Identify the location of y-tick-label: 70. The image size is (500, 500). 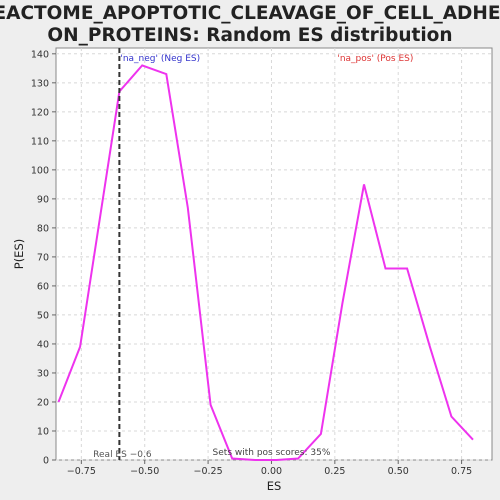
(43, 257).